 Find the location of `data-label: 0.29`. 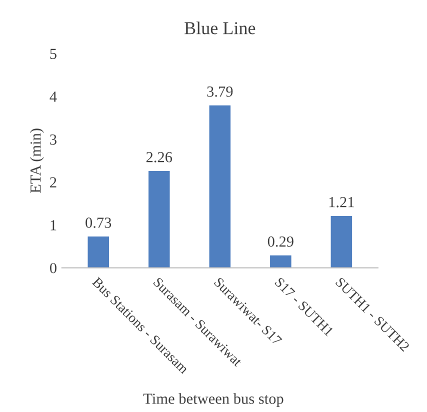

data-label: 0.29 is located at coordinates (281, 241).